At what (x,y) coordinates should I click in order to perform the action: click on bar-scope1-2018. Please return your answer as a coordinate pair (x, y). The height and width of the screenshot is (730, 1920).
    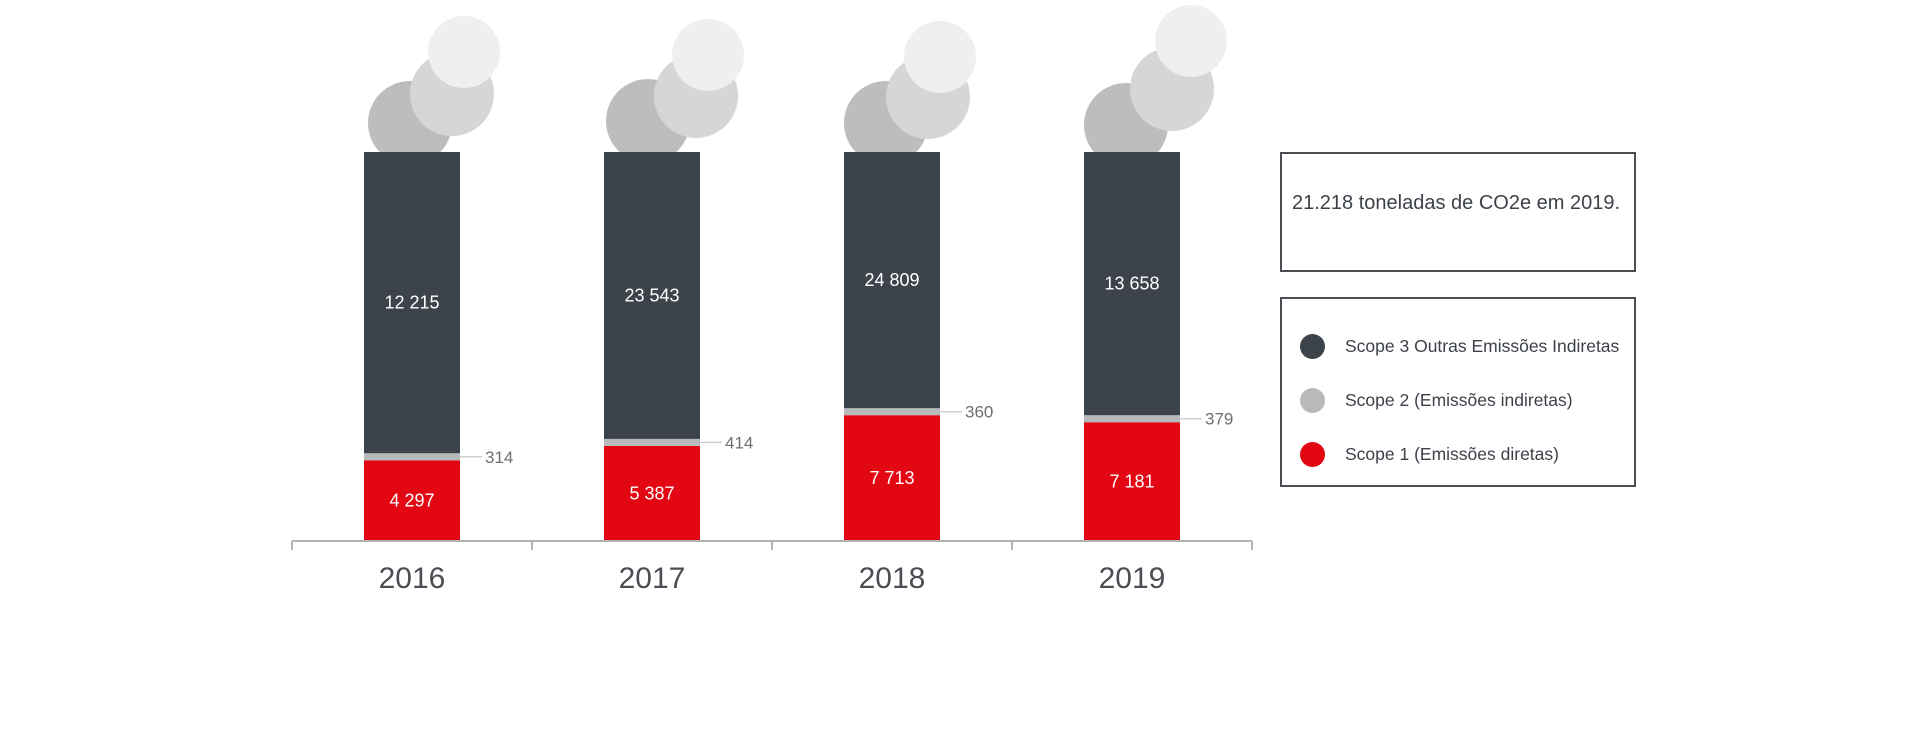
    Looking at the image, I should click on (892, 478).